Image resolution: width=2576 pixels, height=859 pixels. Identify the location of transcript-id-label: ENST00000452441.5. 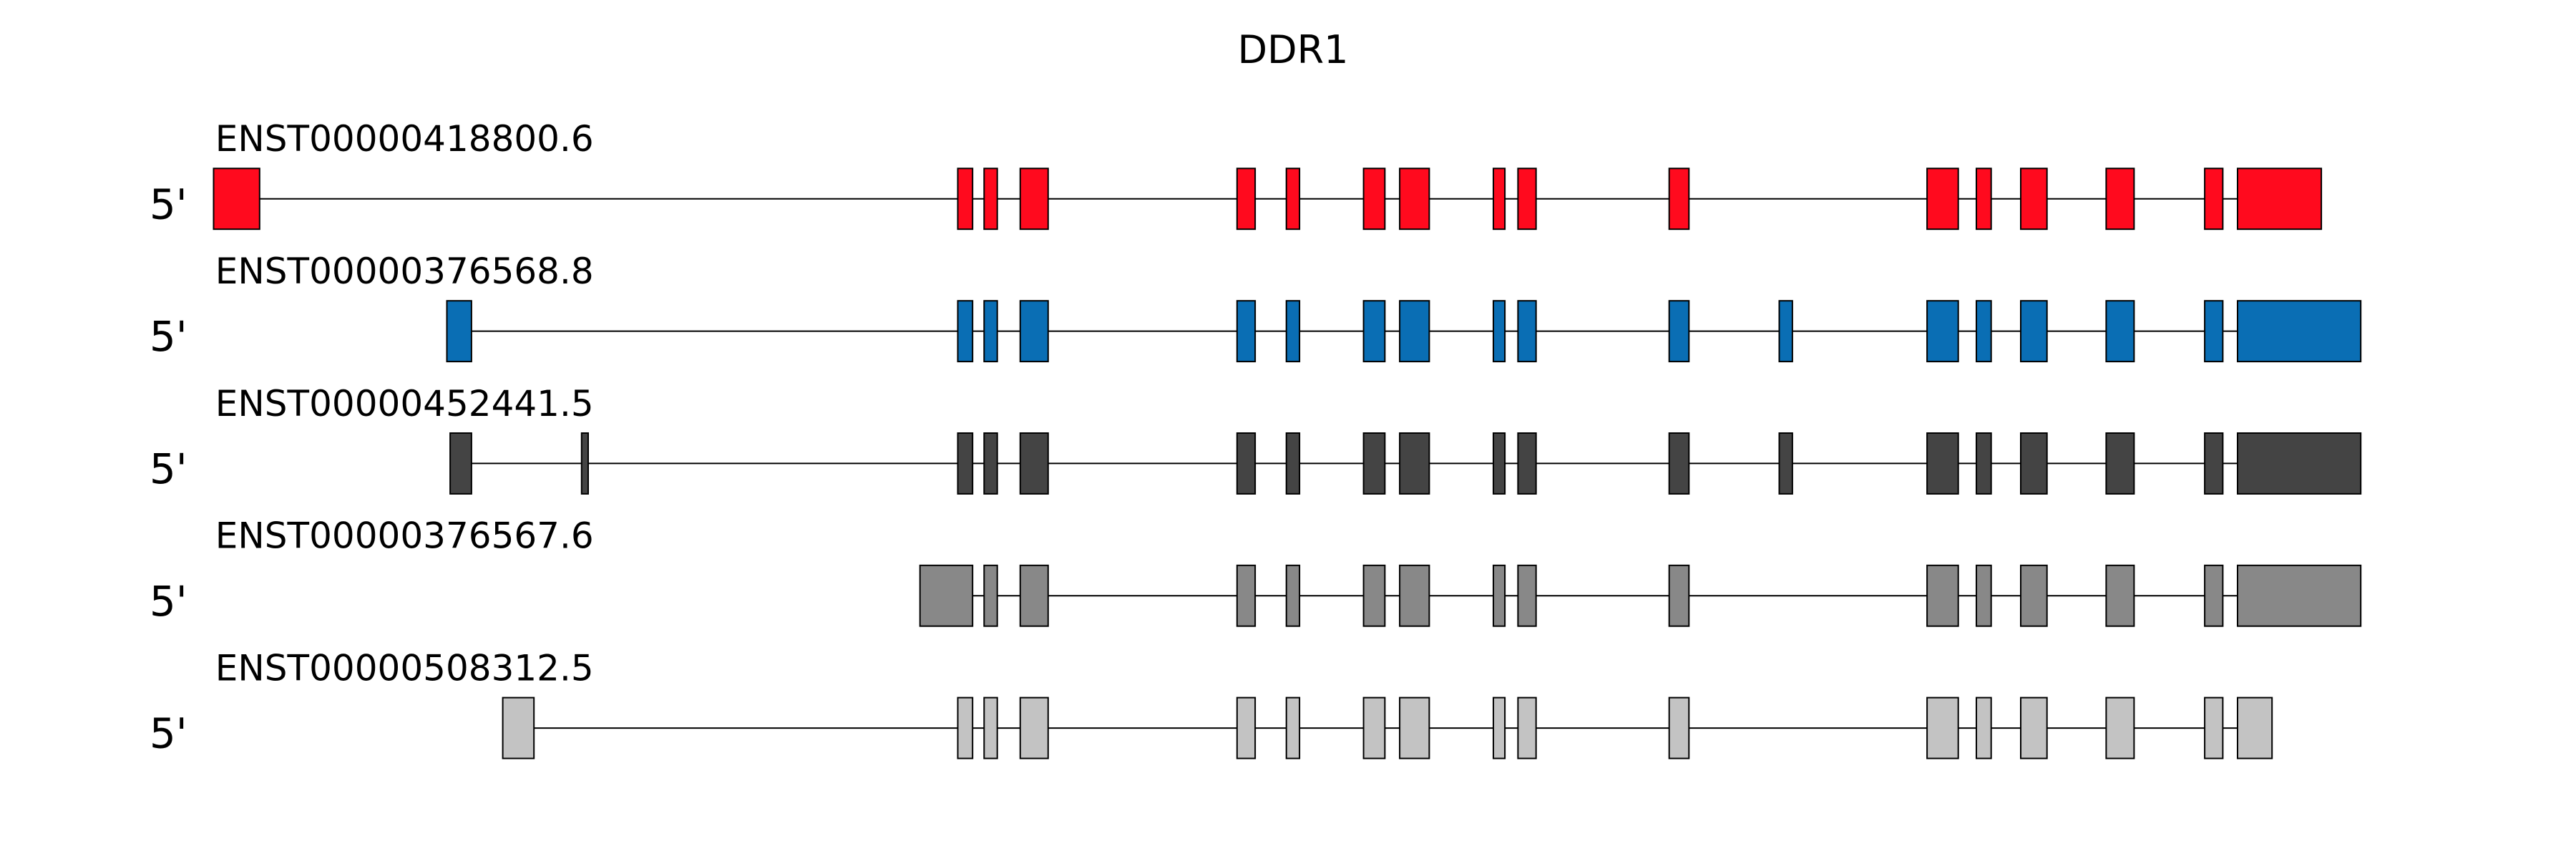
(404, 403).